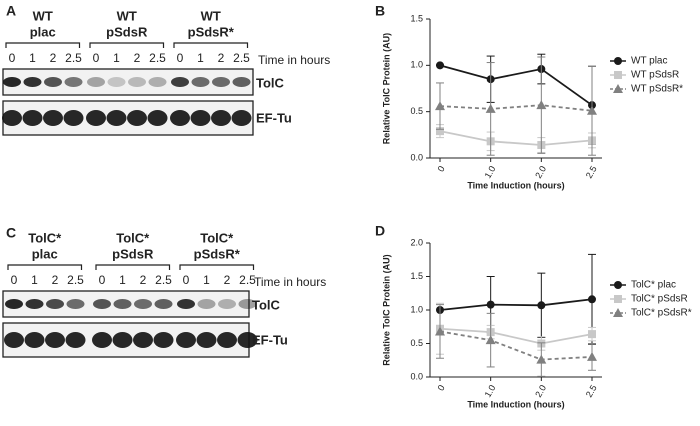  I want to click on group-title: WT, so click(127, 15).